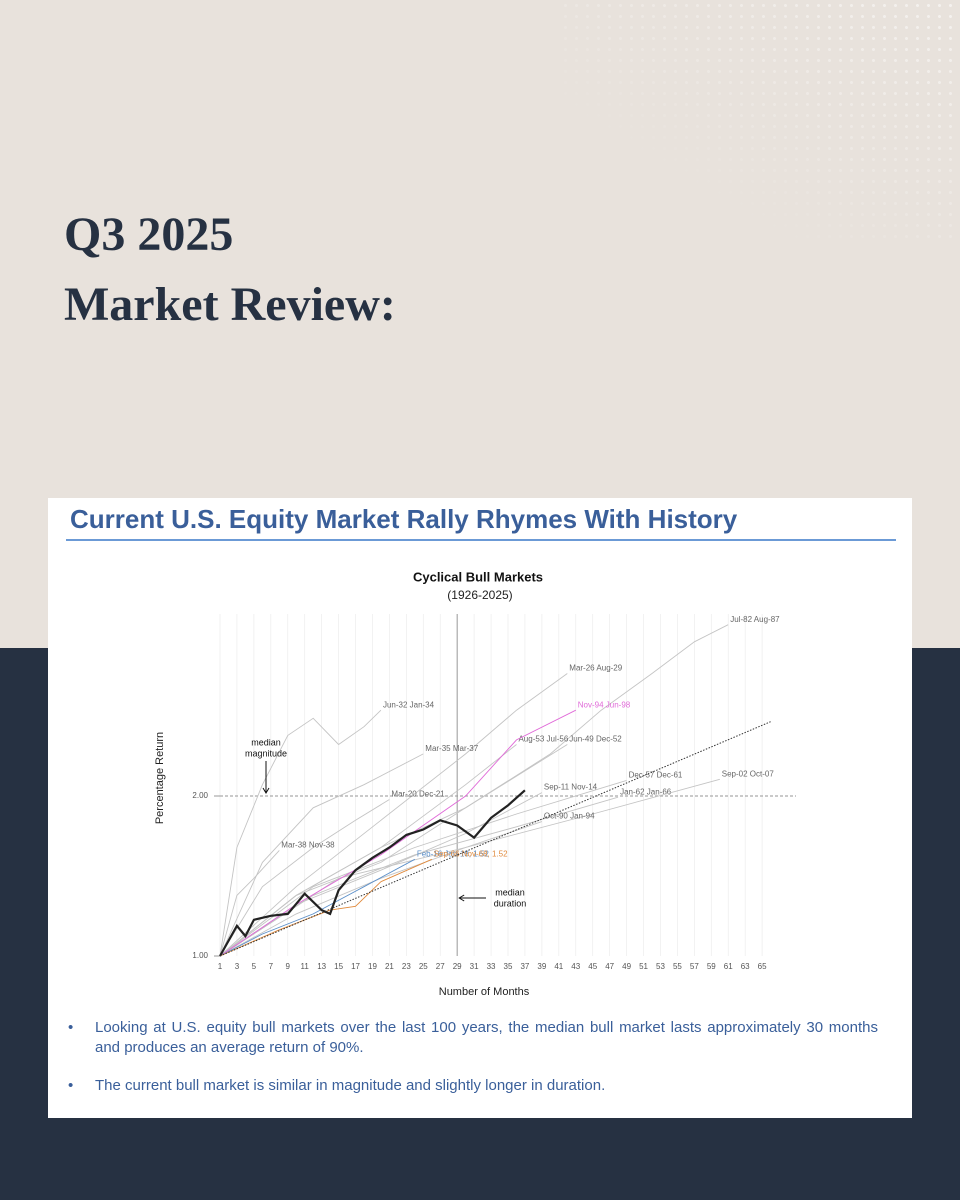 The height and width of the screenshot is (1200, 960). What do you see at coordinates (372, 966) in the screenshot?
I see `x-tick-label: 19` at bounding box center [372, 966].